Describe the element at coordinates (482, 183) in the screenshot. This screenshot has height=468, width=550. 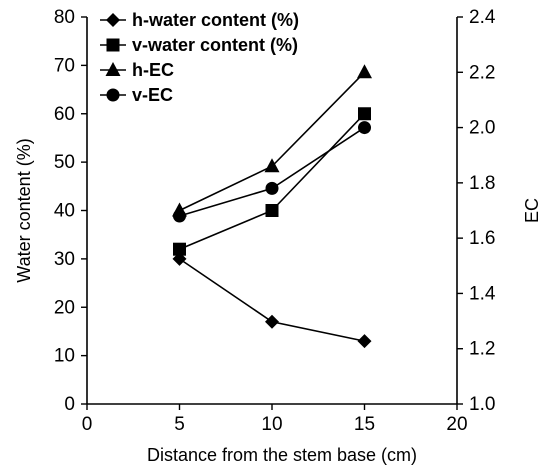
I see `y-right-tick-label: 1.8` at that location.